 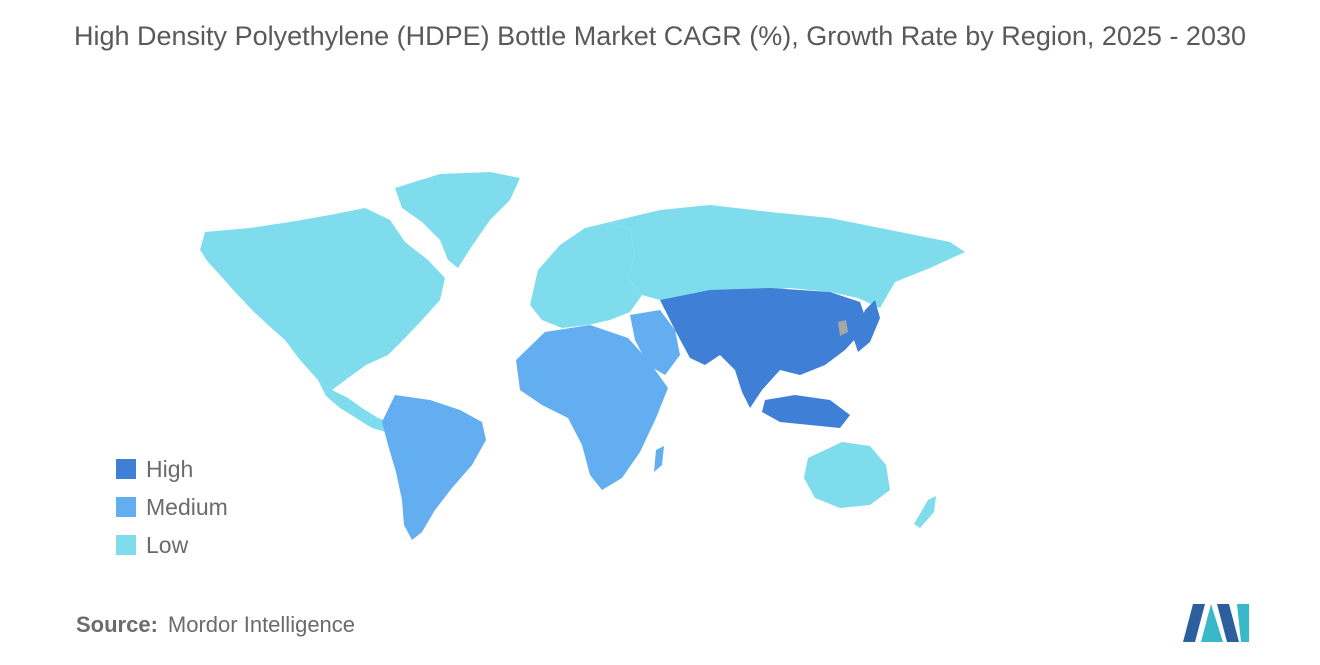 I want to click on mordor-intelligence-logo-icon, so click(x=1216, y=623).